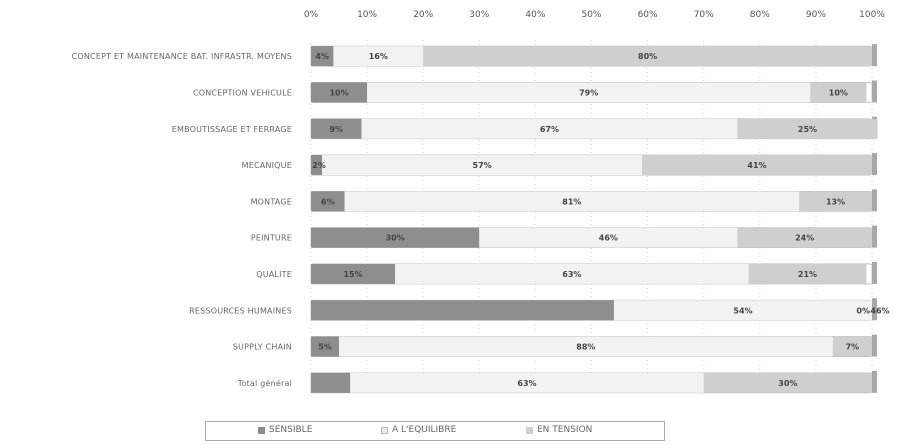 The image size is (897, 445). I want to click on legend: SENSIBLE A L'EQUILIBRE EN TENSION, so click(435, 431).